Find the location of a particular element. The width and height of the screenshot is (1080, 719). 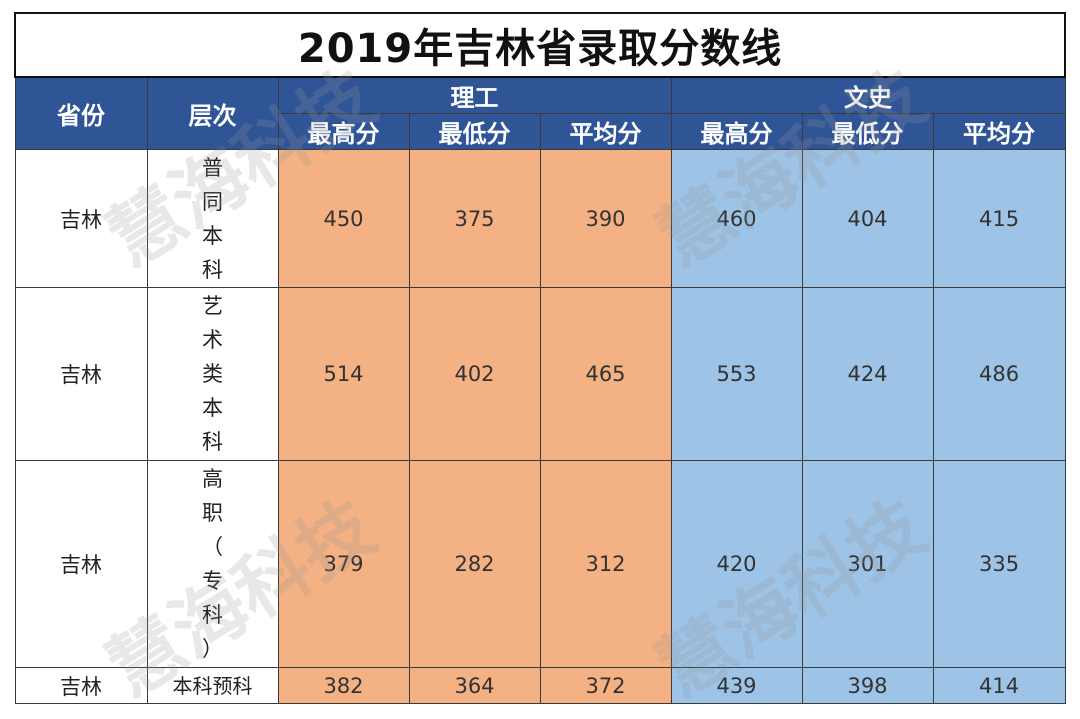

header-science-min: 最低分 is located at coordinates (474, 131).